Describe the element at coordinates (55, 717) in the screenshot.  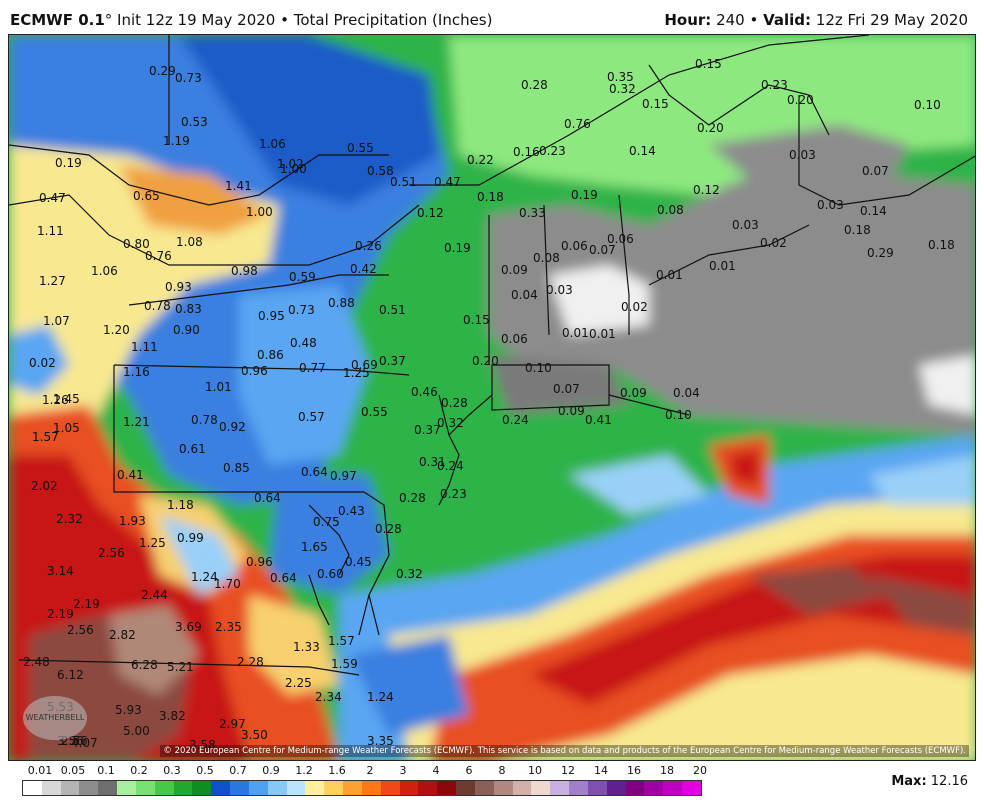
I see `watermark-text: WEATHERBELL` at that location.